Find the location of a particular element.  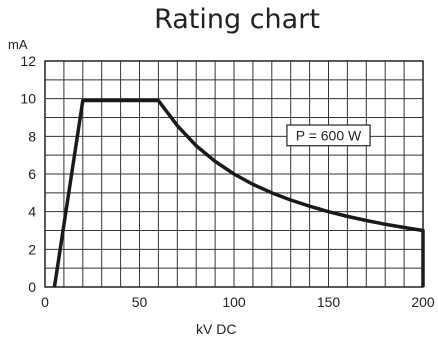

y-tick-label: 8 is located at coordinates (32, 136).